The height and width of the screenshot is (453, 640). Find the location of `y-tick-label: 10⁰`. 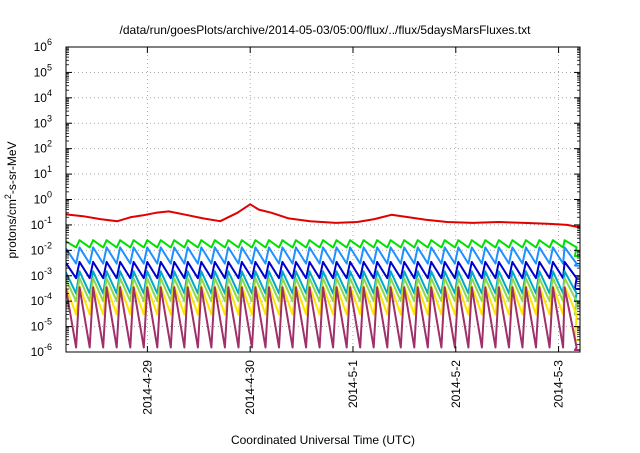

y-tick-label: 10⁰ is located at coordinates (43, 198).